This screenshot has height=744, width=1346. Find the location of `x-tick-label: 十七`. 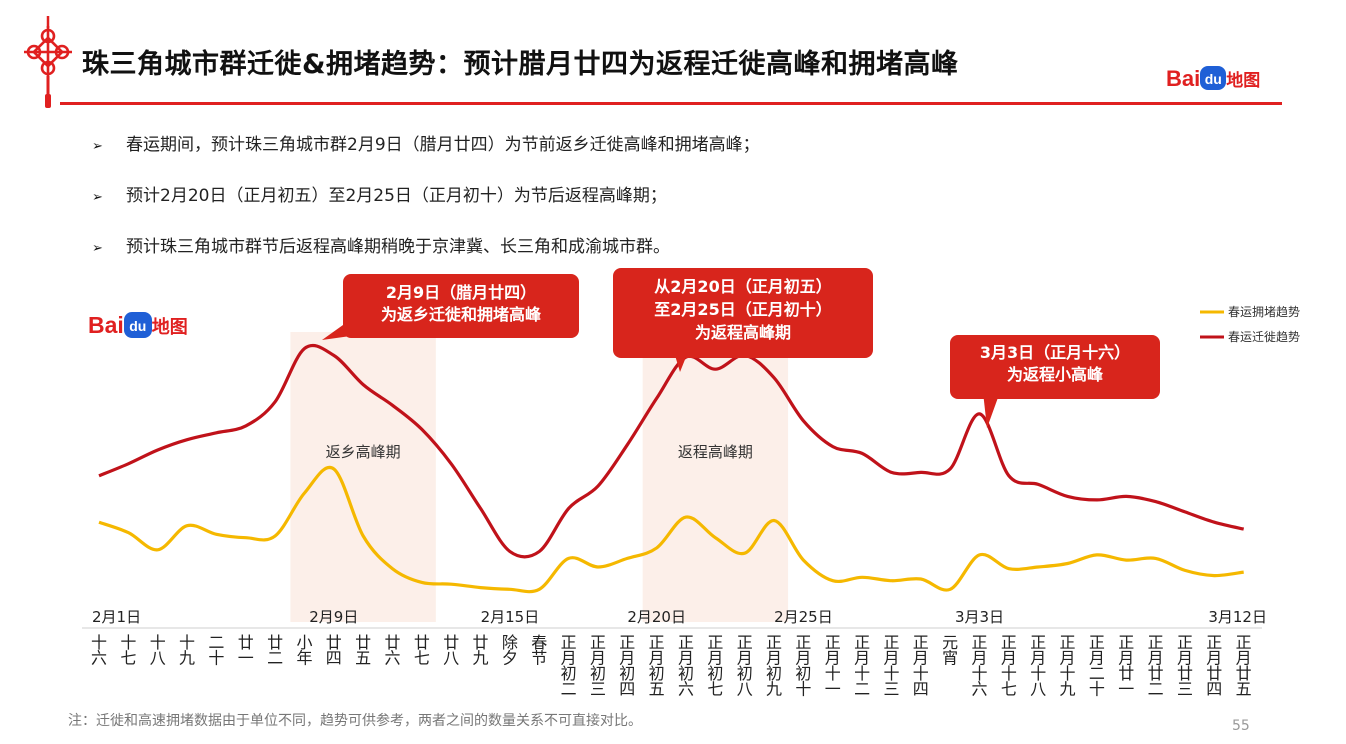

x-tick-label: 十七 is located at coordinates (128, 650).